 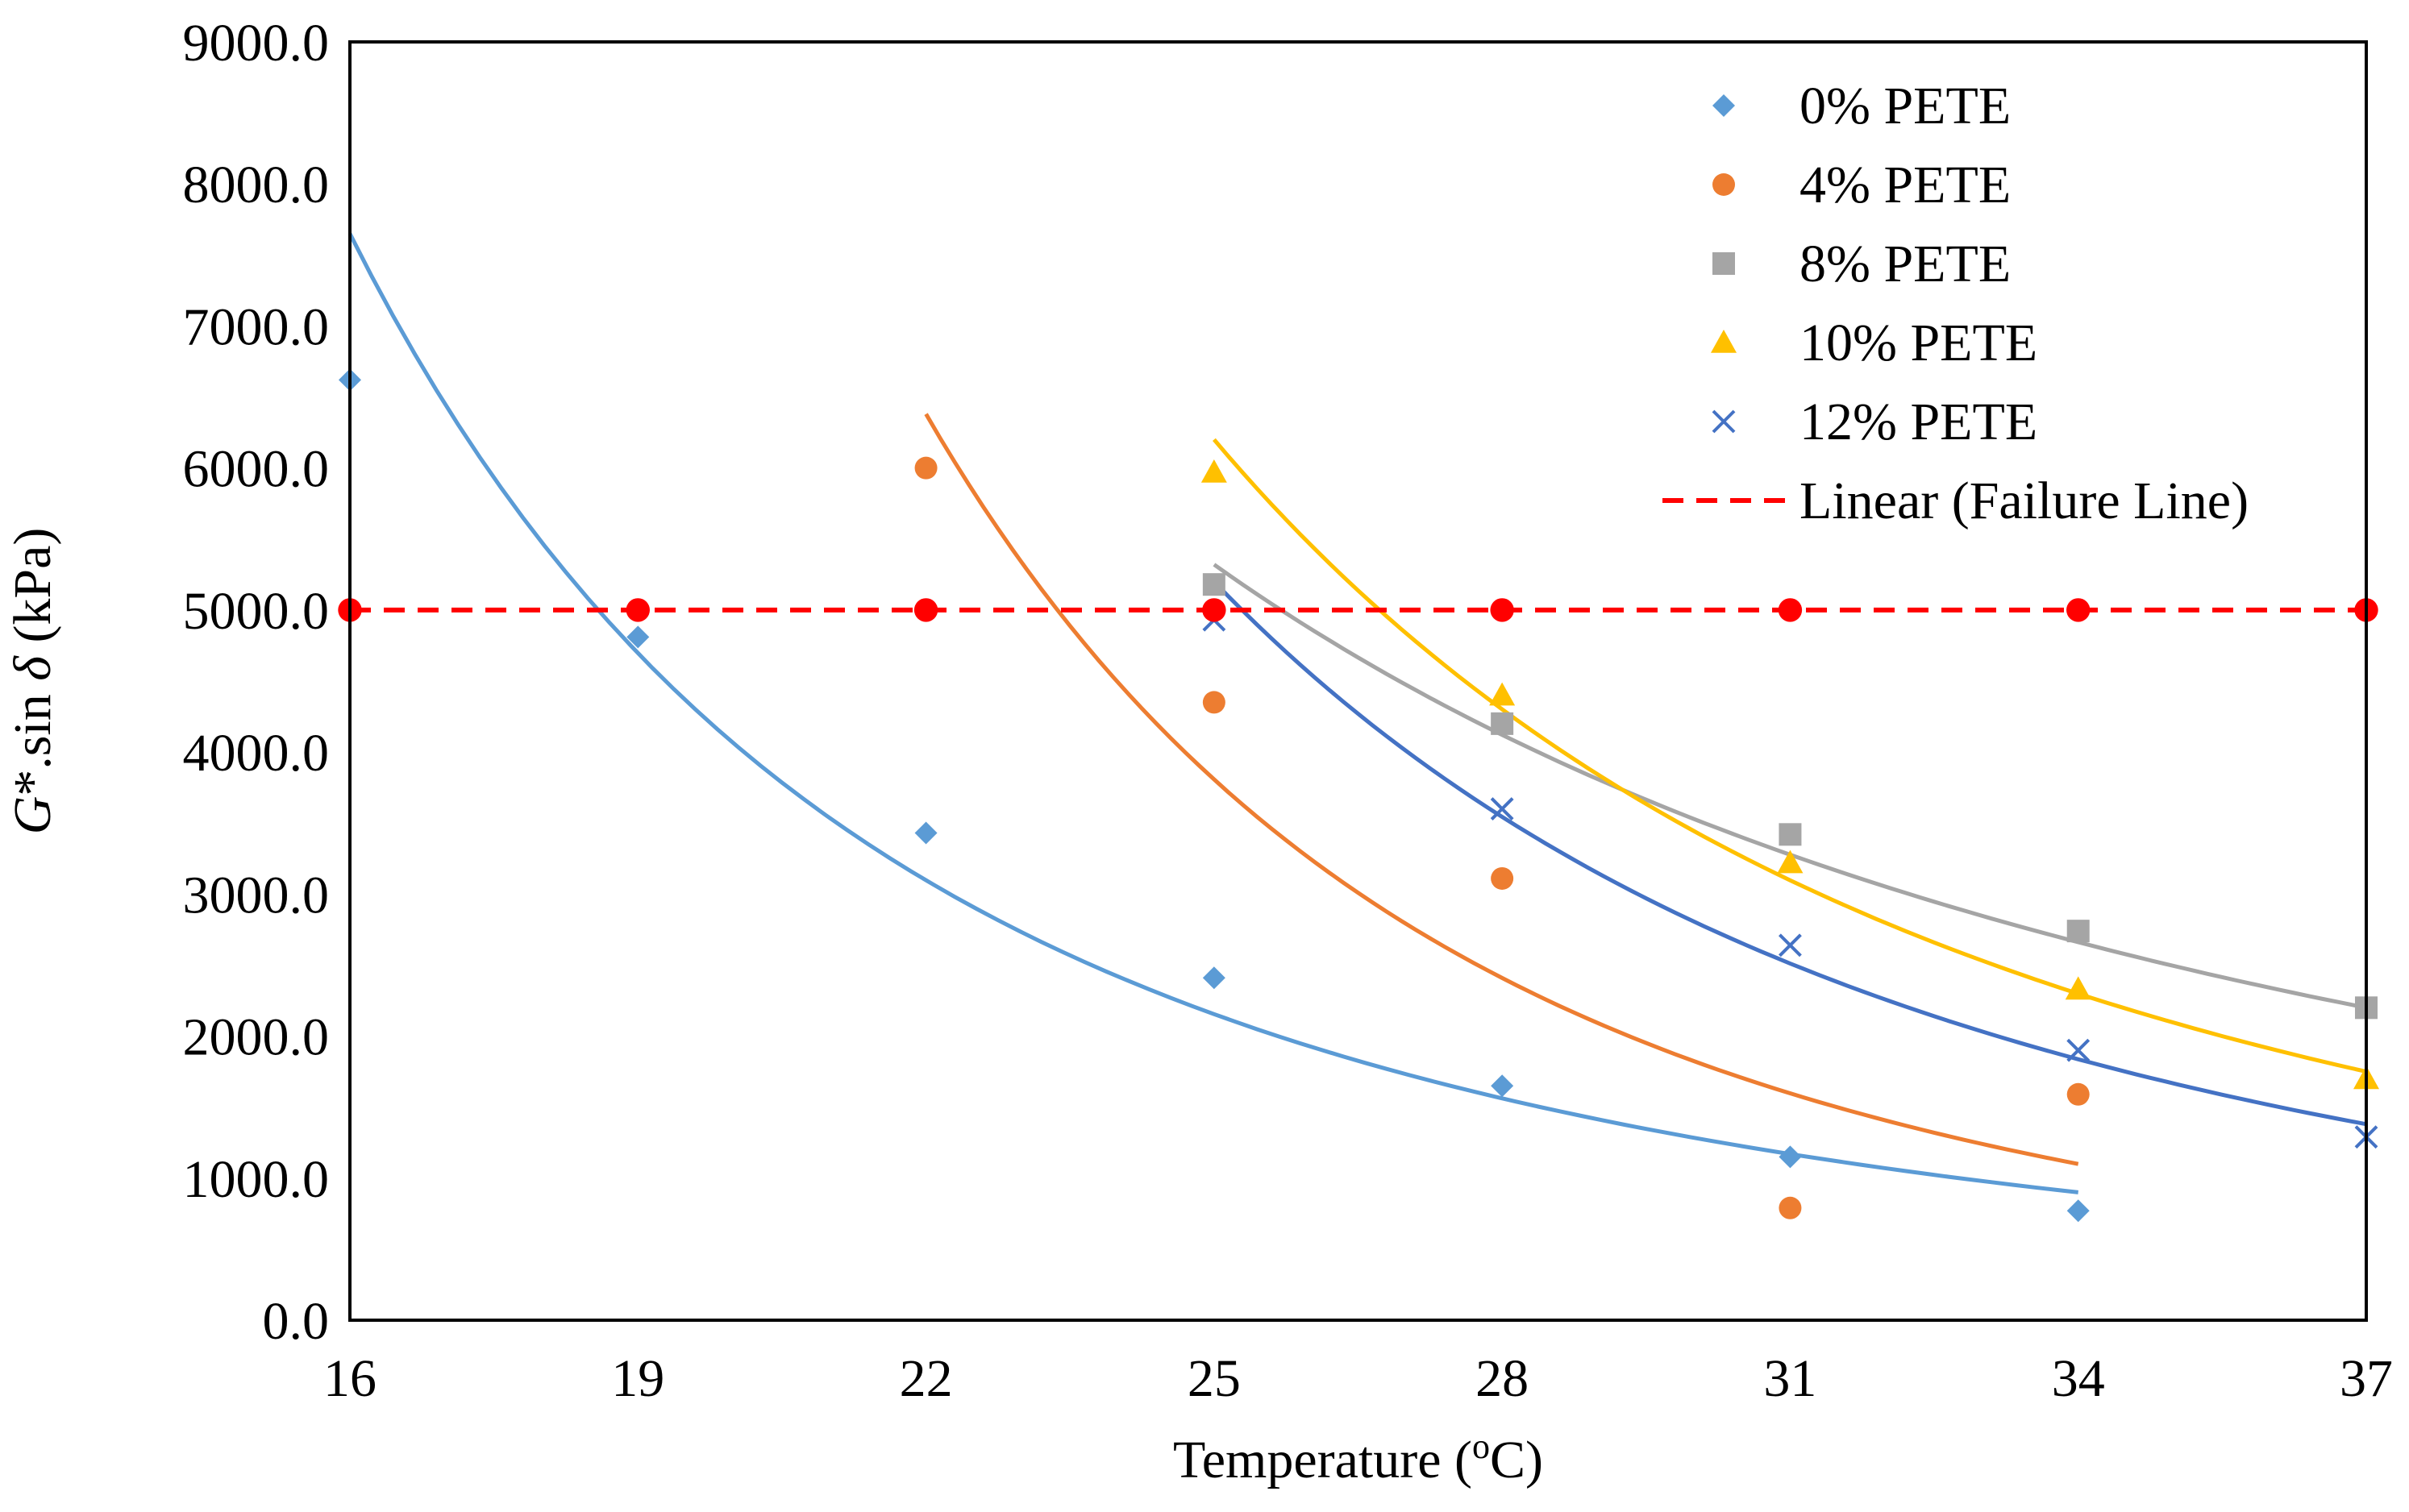 I want to click on y-tick-label: 7000.0, so click(x=256, y=326).